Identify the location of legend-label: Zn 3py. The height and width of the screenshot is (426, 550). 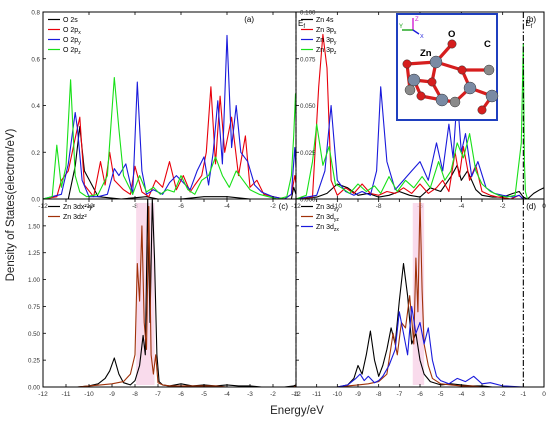
(326, 41).